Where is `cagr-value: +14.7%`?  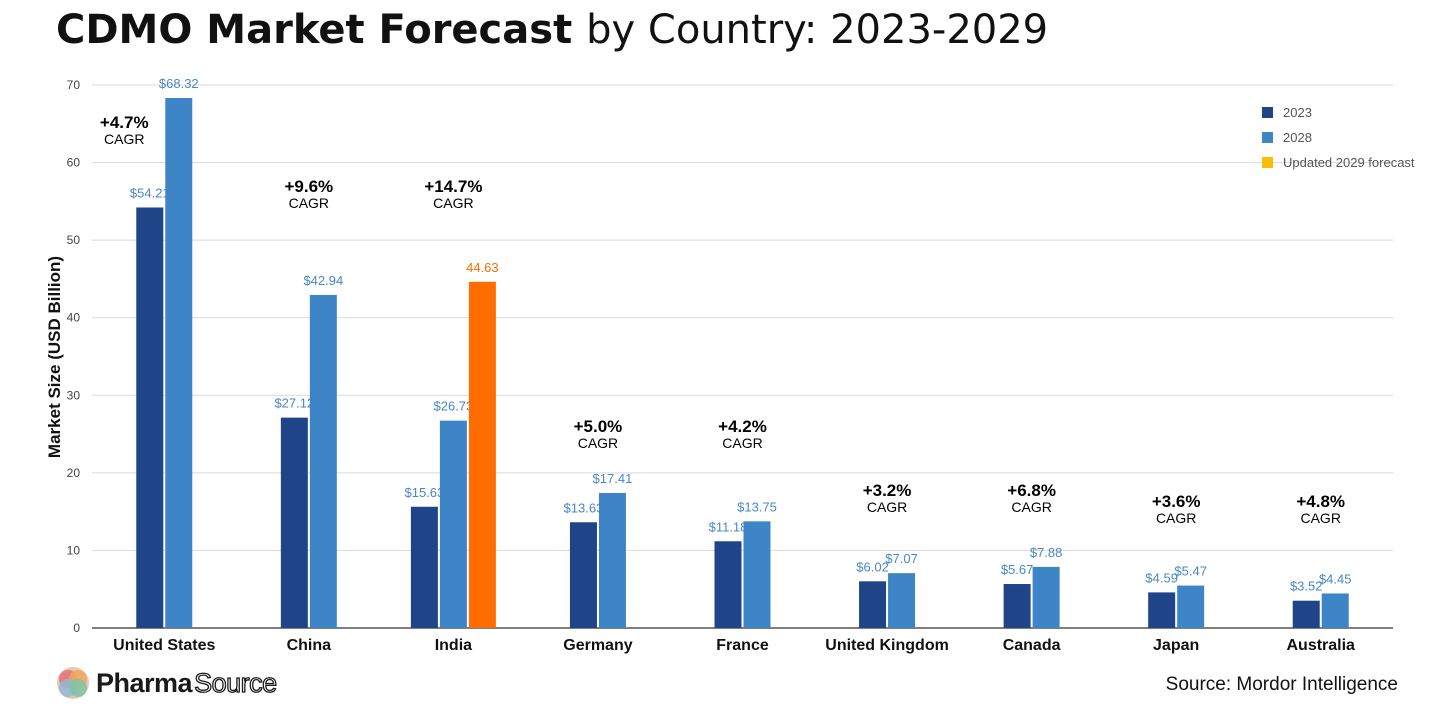
cagr-value: +14.7% is located at coordinates (453, 186).